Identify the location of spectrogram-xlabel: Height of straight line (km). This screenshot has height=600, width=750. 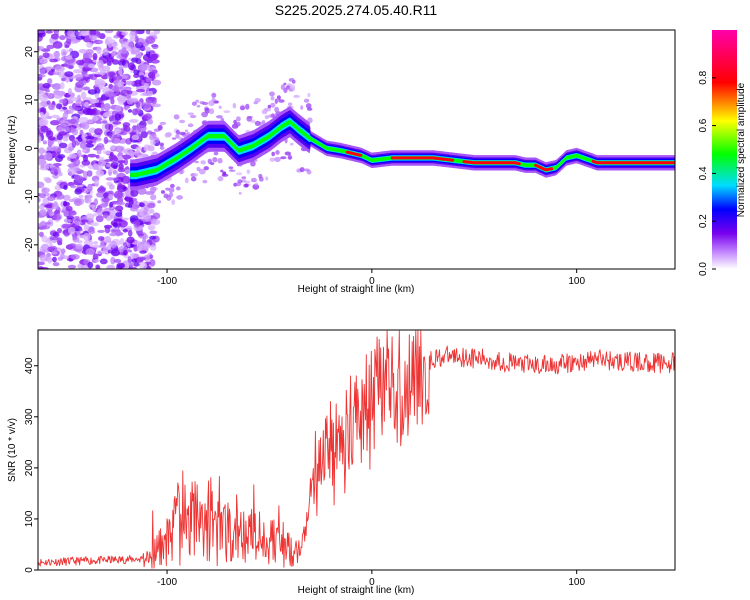
(356, 289).